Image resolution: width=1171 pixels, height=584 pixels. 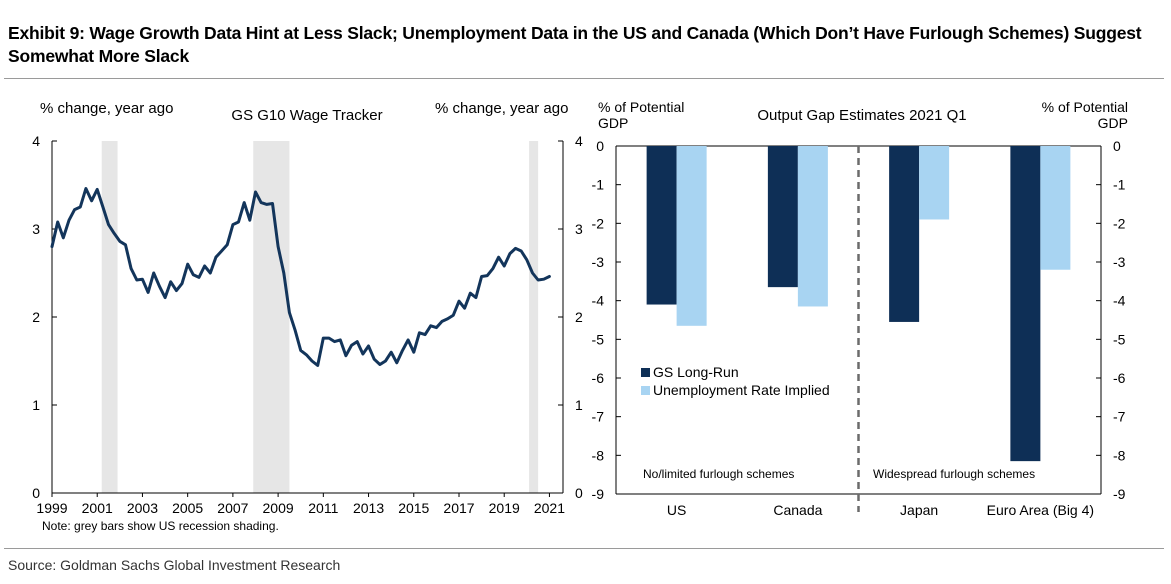 I want to click on x-tick-label: 2021, so click(x=549, y=508).